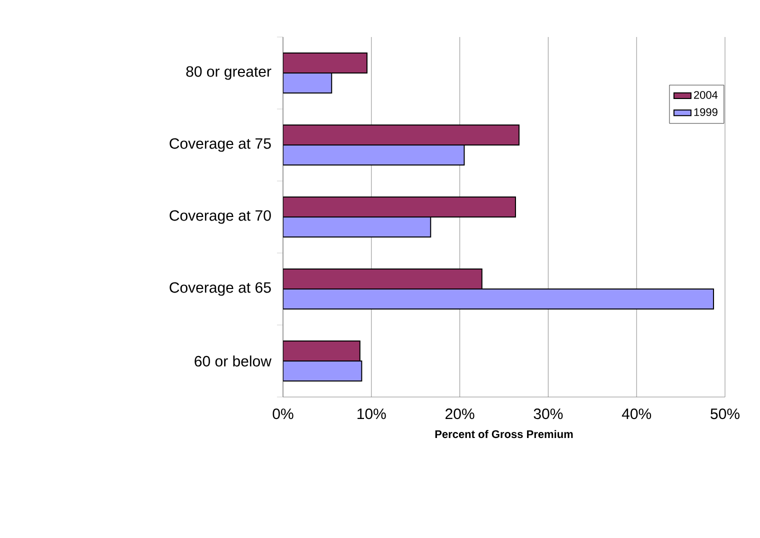 The image size is (760, 538). I want to click on x-tick-label: 50%, so click(725, 414).